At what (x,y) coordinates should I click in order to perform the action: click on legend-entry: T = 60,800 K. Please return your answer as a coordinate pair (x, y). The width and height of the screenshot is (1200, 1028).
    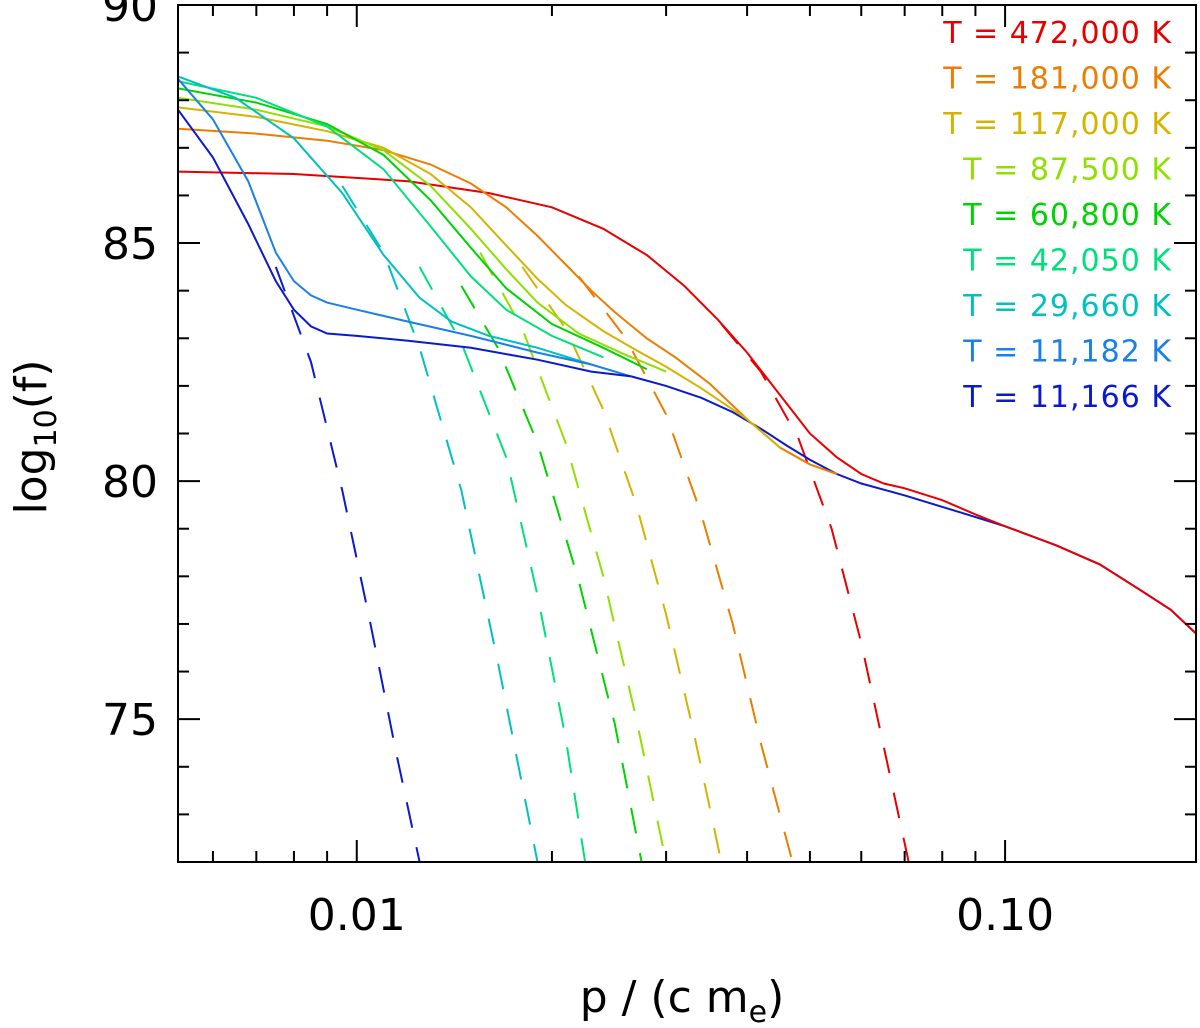
    Looking at the image, I should click on (1067, 215).